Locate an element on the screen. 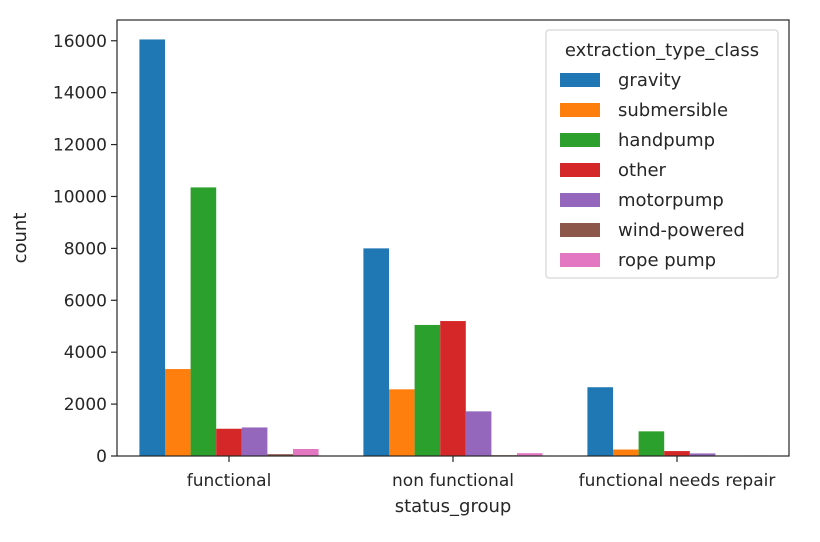 Image resolution: width=820 pixels, height=542 pixels. legend-box is located at coordinates (662, 154).